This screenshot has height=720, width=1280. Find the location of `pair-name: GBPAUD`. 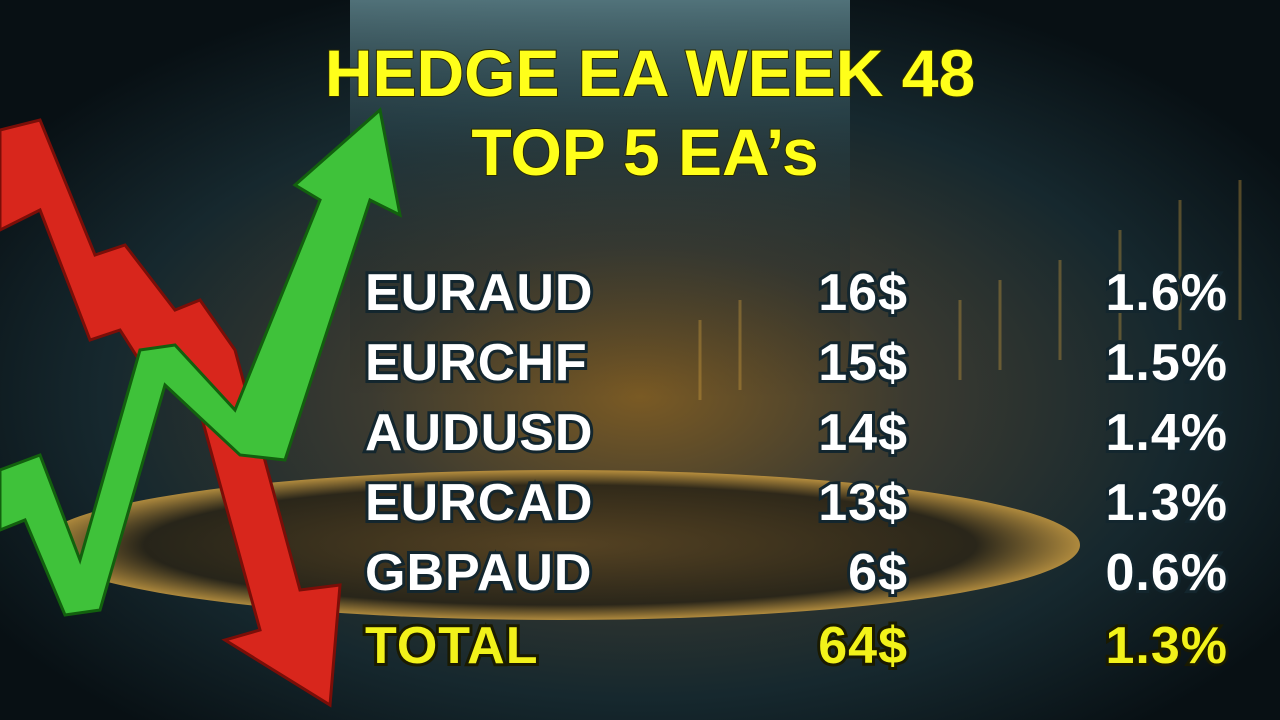

pair-name: GBPAUD is located at coordinates (478, 573).